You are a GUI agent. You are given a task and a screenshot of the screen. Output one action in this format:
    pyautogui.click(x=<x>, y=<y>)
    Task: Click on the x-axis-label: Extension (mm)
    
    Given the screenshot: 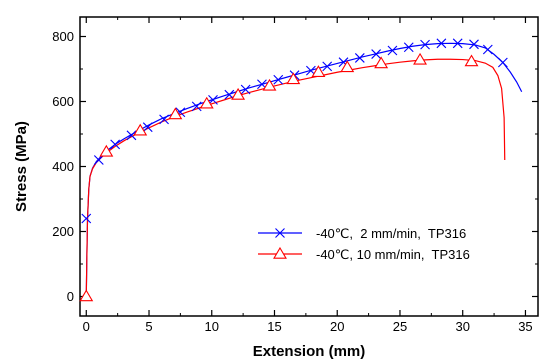 What is the action you would take?
    pyautogui.click(x=309, y=351)
    